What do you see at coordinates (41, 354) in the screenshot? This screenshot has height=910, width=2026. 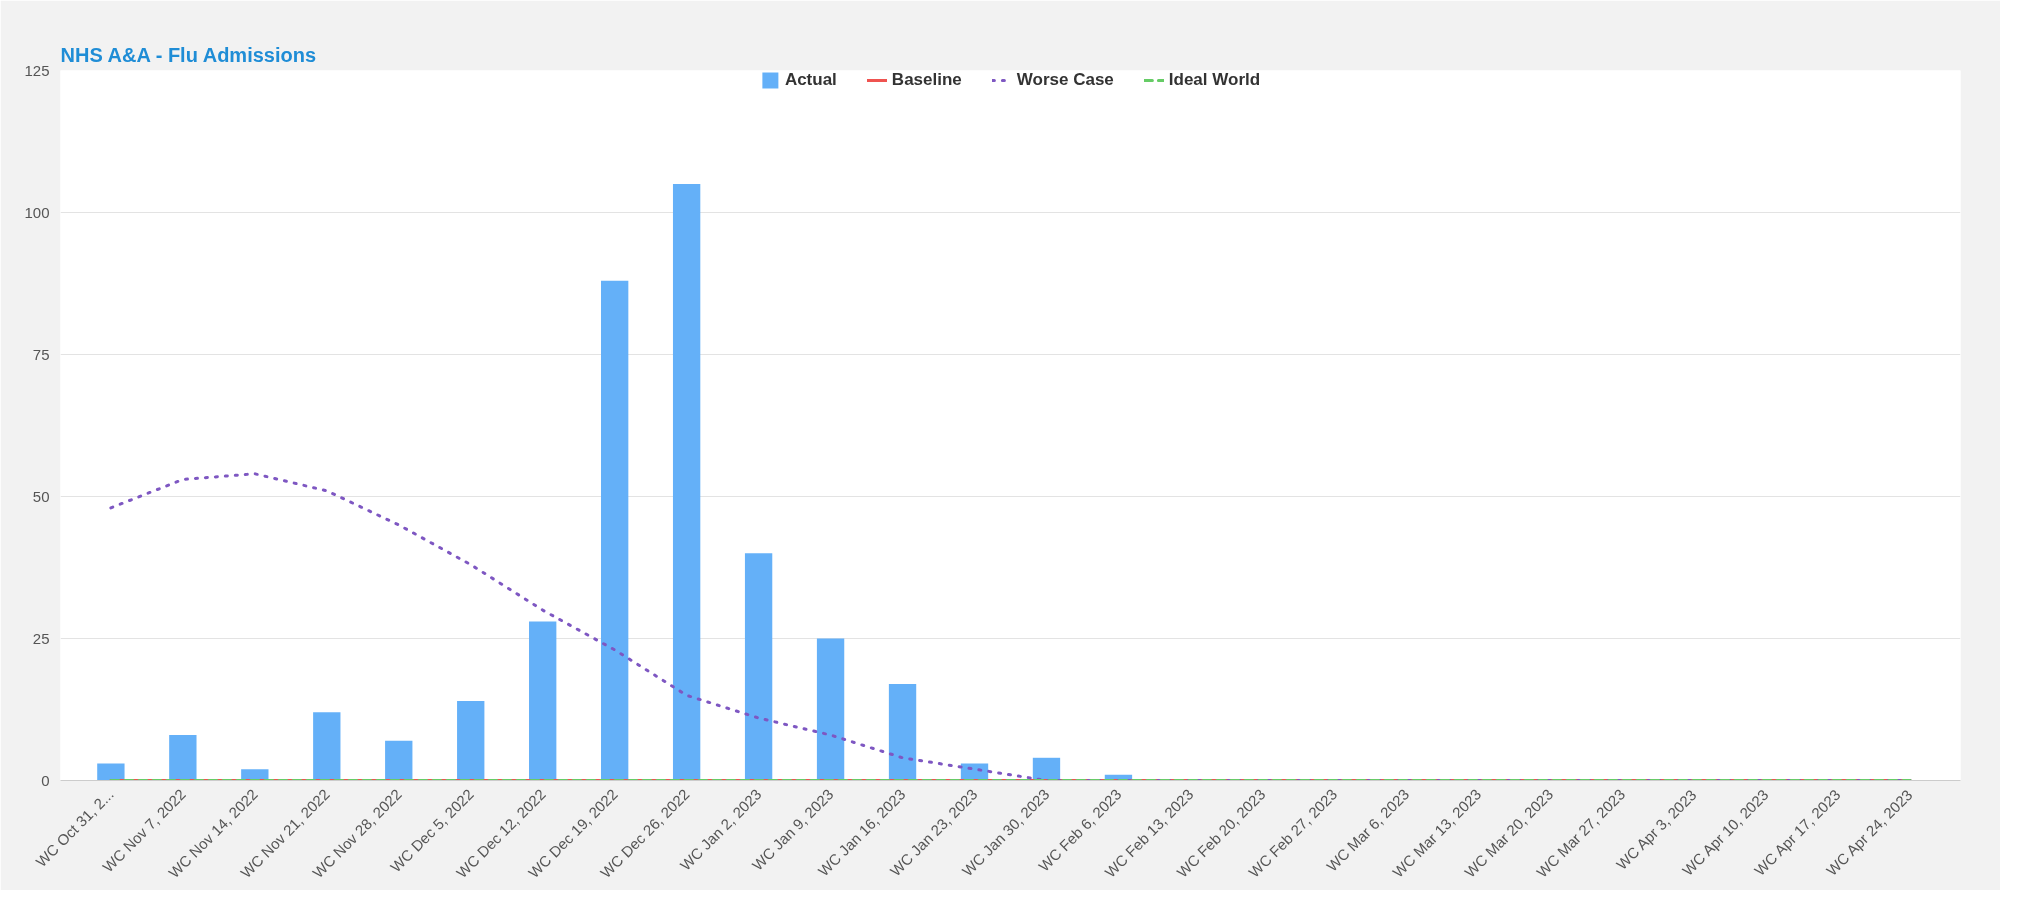 I see `y-tick-label: 75` at bounding box center [41, 354].